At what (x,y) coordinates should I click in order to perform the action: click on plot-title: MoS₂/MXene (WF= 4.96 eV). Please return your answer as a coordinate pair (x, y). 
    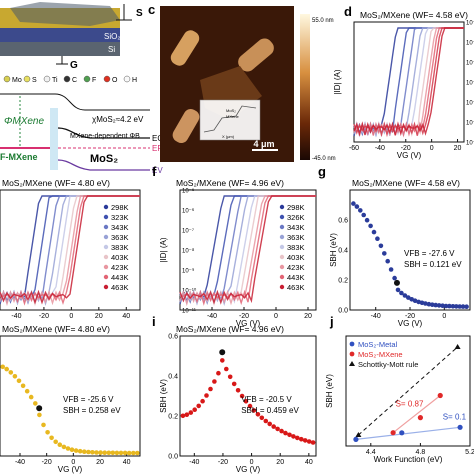
    Looking at the image, I should click on (230, 183).